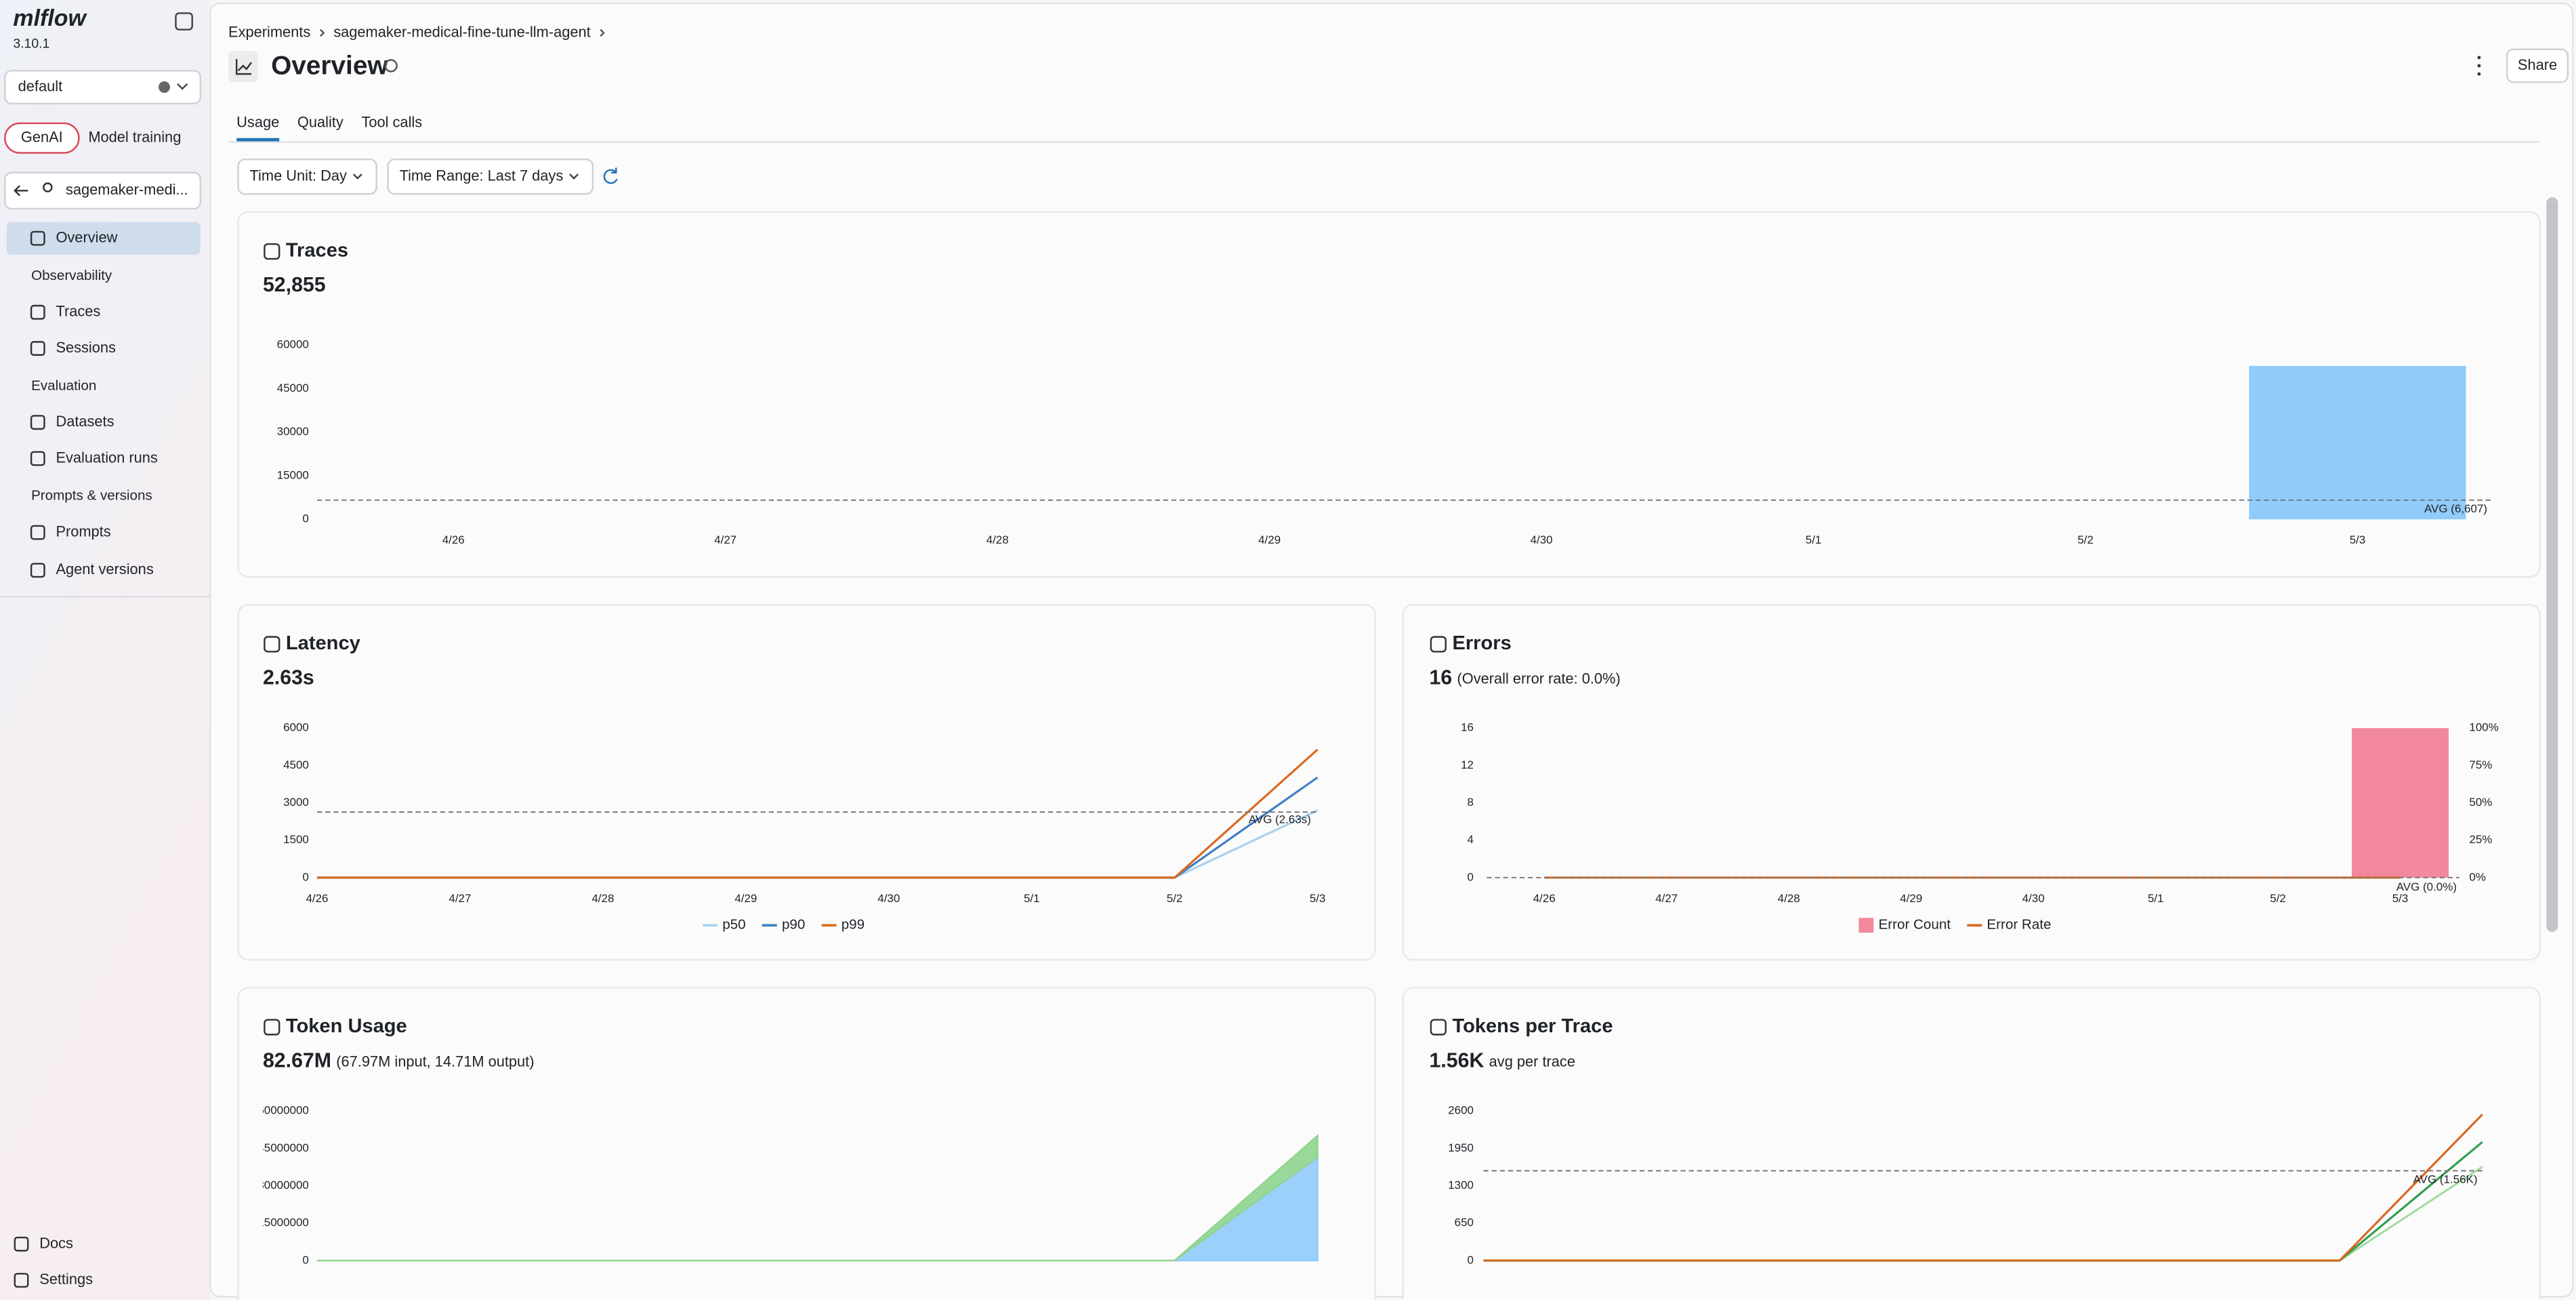 This screenshot has height=1300, width=2576. Describe the element at coordinates (296, 839) in the screenshot. I see `y-tick-label: 1500` at that location.